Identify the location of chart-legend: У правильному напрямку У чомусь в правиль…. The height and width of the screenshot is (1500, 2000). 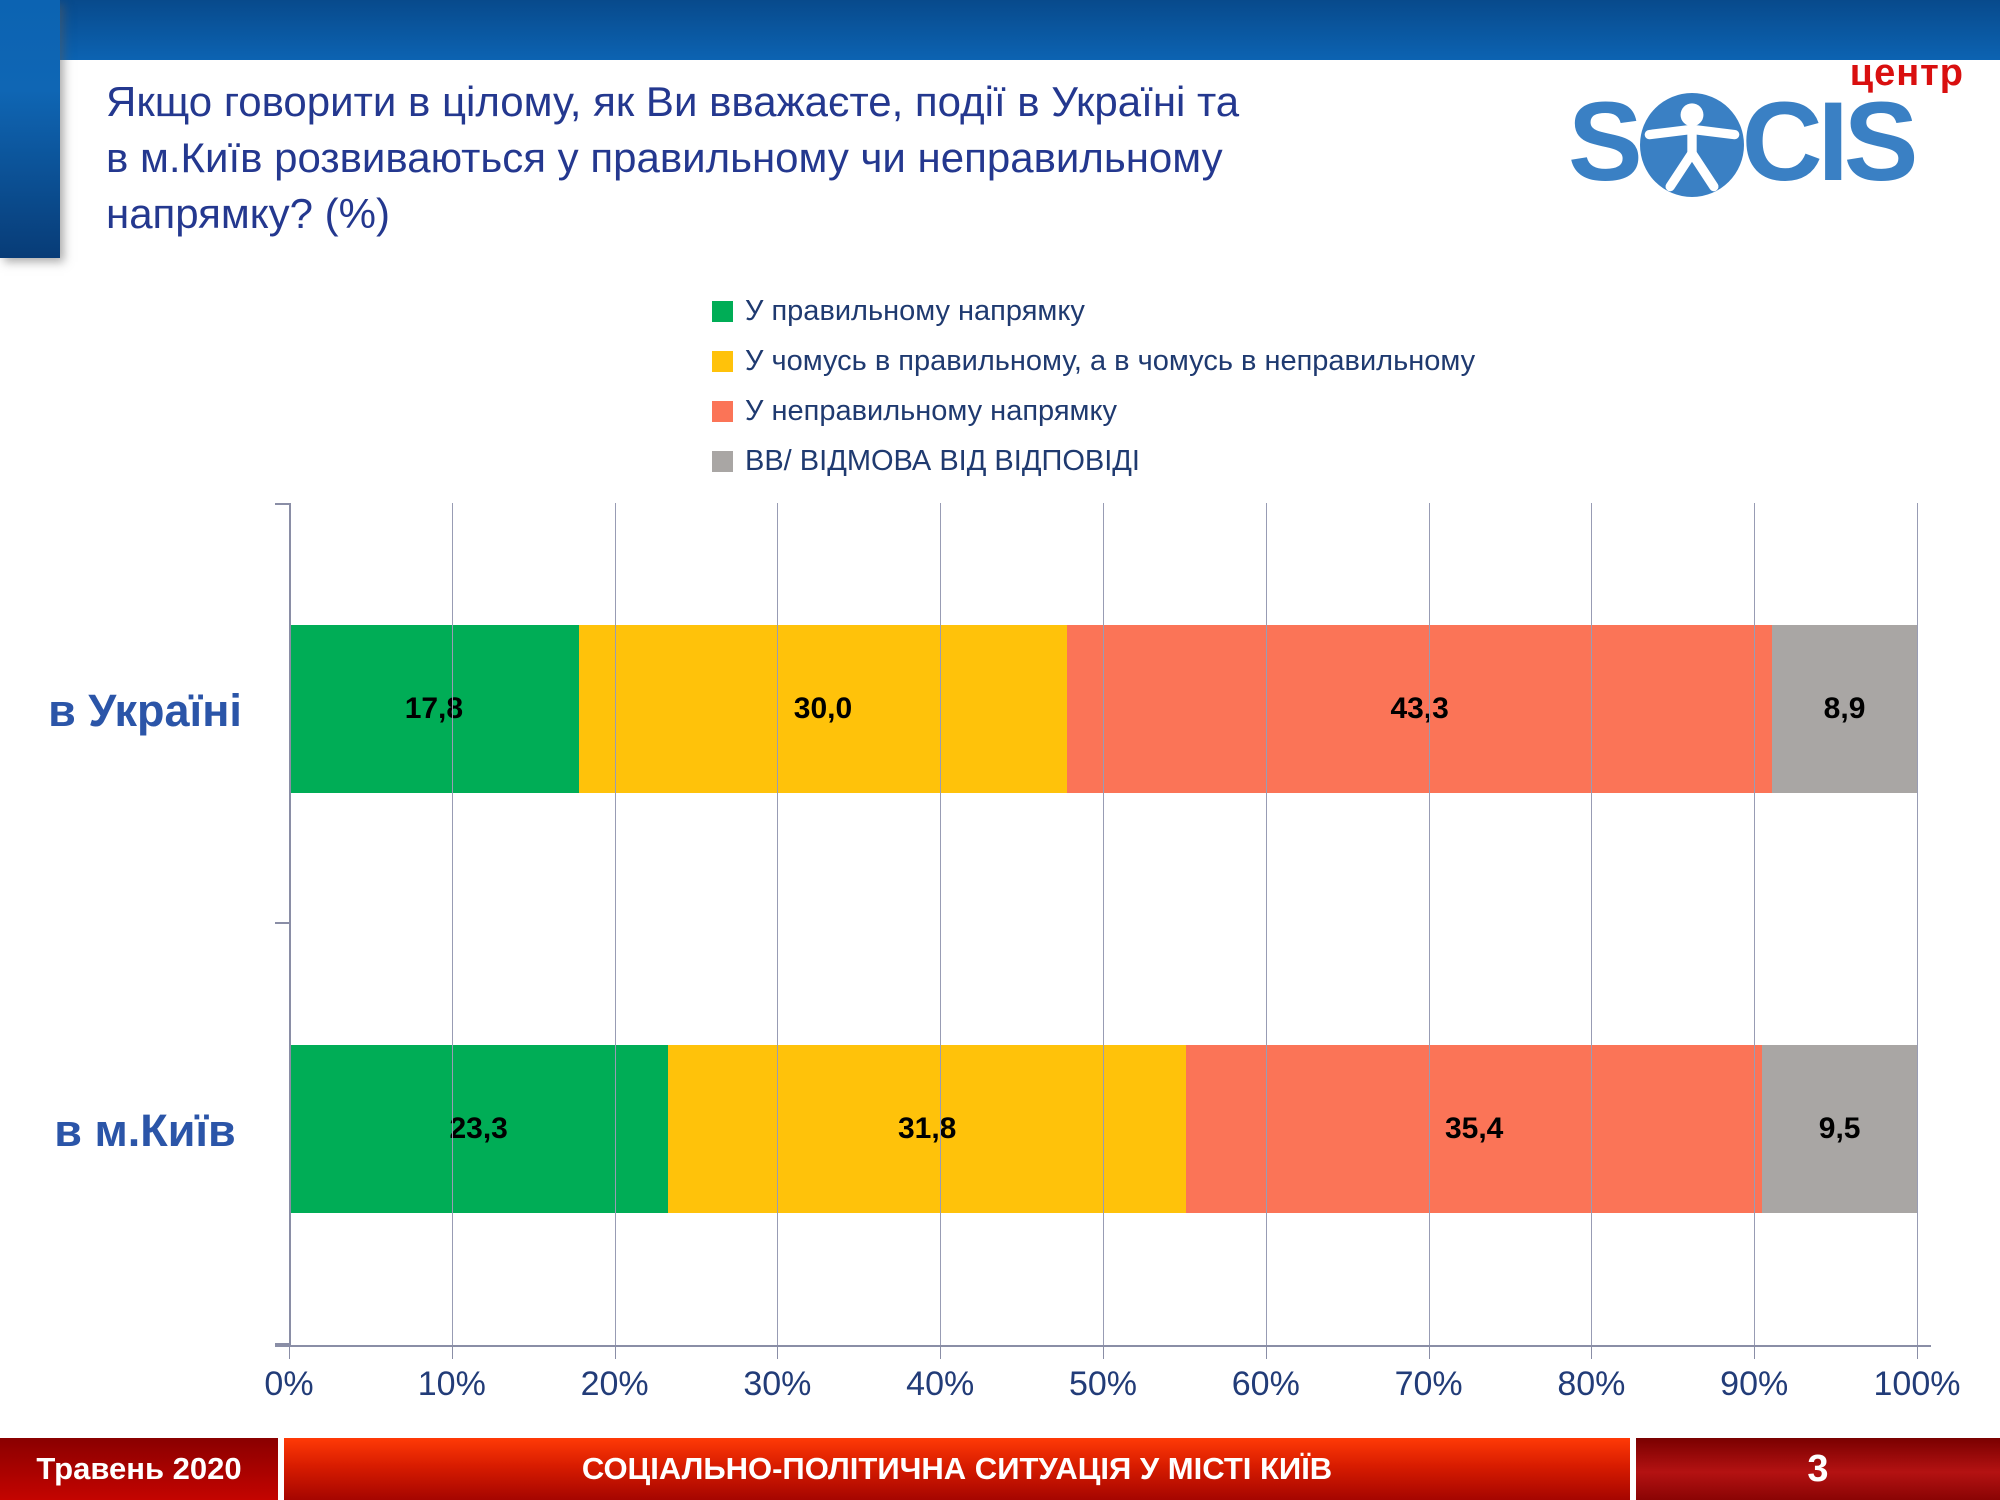
(1094, 395).